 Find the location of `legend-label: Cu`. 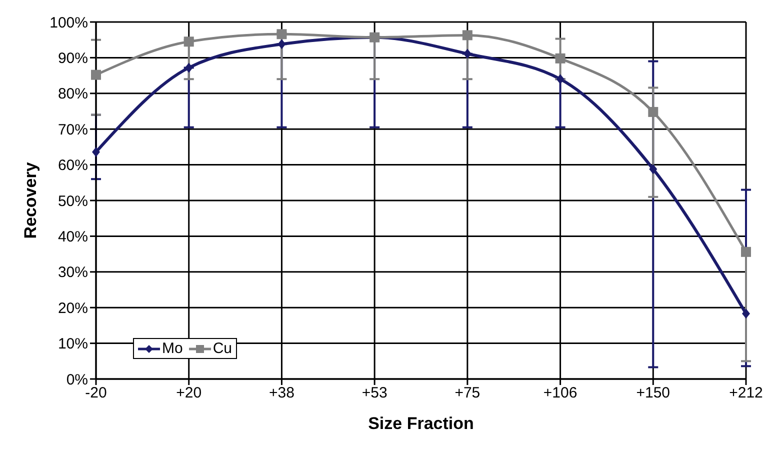

legend-label: Cu is located at coordinates (222, 348).